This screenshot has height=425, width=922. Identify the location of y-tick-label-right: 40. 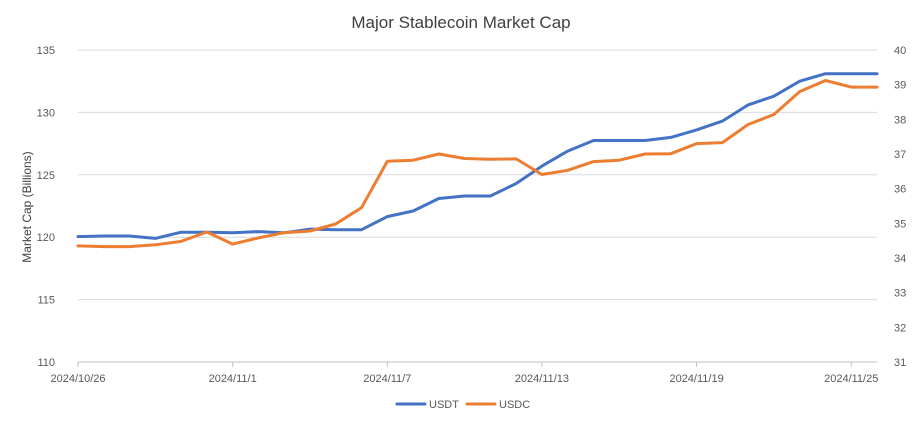
(900, 51).